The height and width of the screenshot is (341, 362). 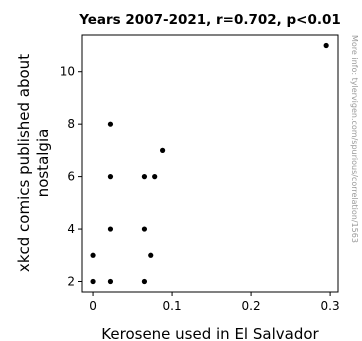 I want to click on x-tick-label: 0.1, so click(x=172, y=306).